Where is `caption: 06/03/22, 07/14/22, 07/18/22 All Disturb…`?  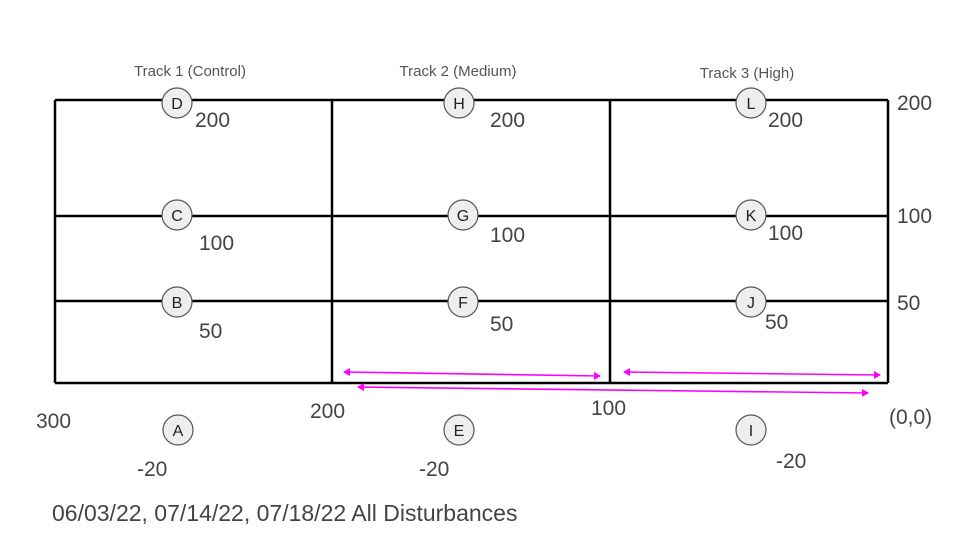
caption: 06/03/22, 07/14/22, 07/18/22 All Disturb… is located at coordinates (285, 513).